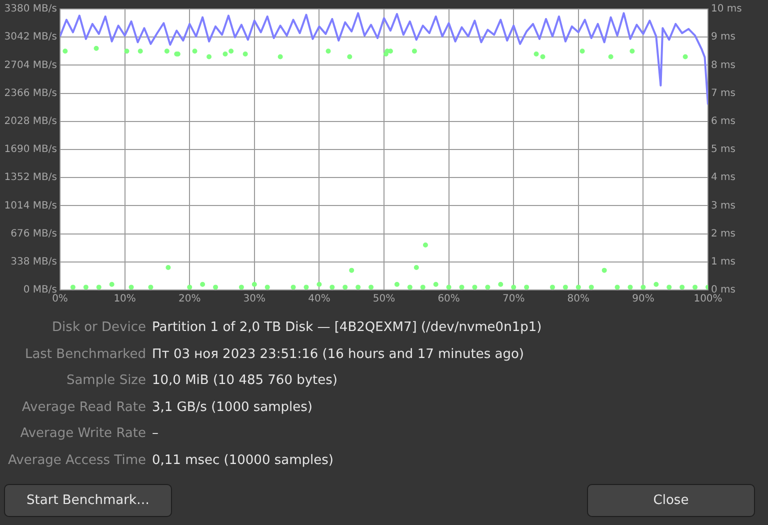 The height and width of the screenshot is (525, 768). Describe the element at coordinates (578, 299) in the screenshot. I see `x-tick-label: 80%` at that location.